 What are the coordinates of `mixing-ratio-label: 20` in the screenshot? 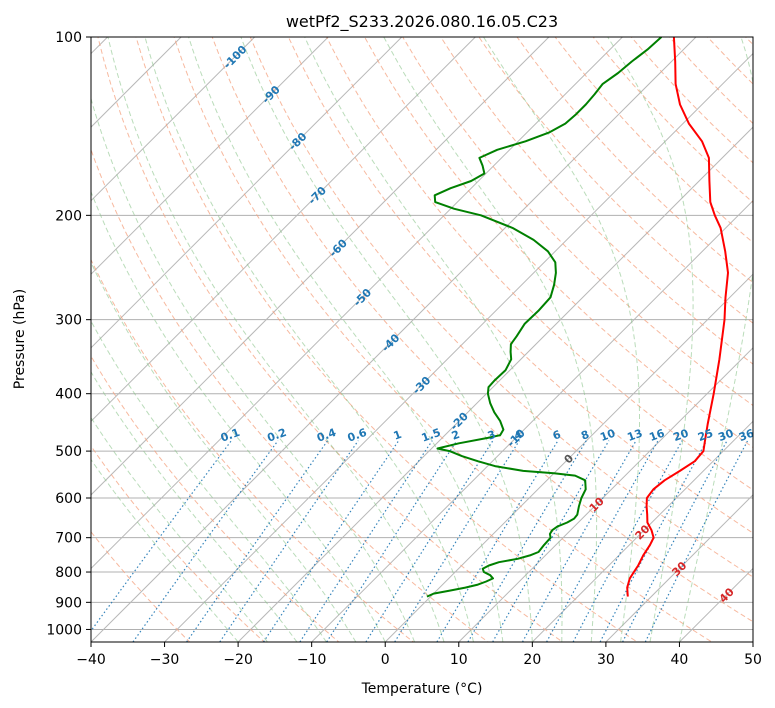 It's located at (680, 435).